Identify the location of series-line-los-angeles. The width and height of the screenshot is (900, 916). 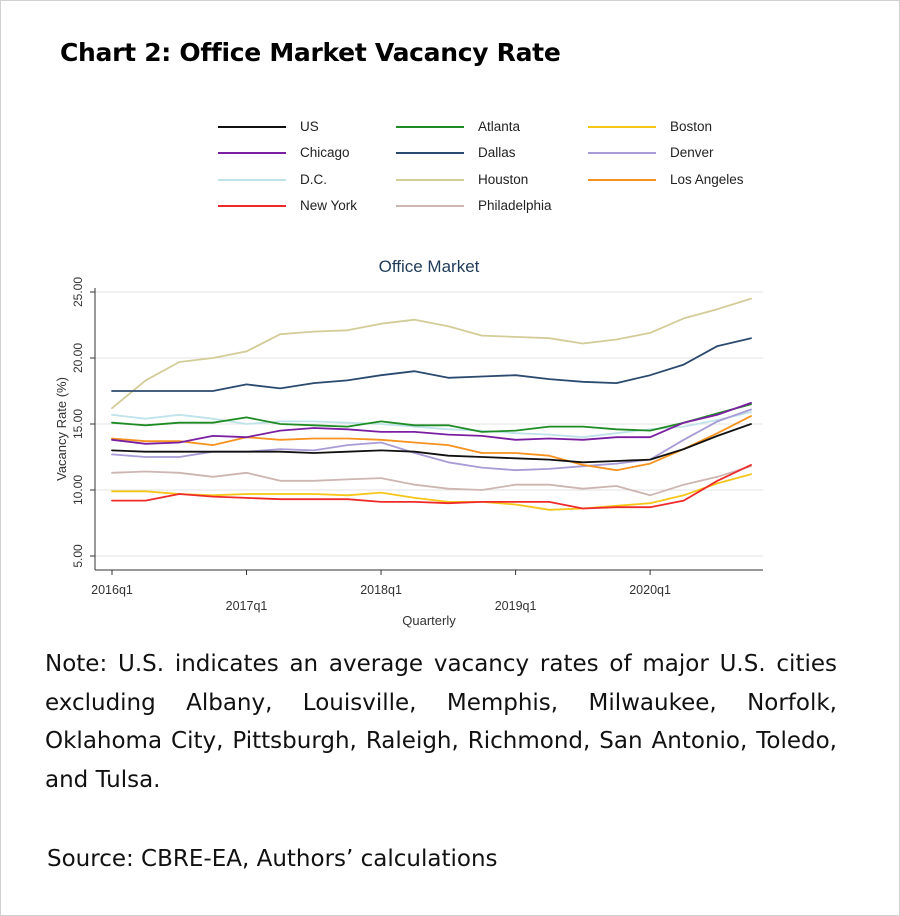
(431, 443).